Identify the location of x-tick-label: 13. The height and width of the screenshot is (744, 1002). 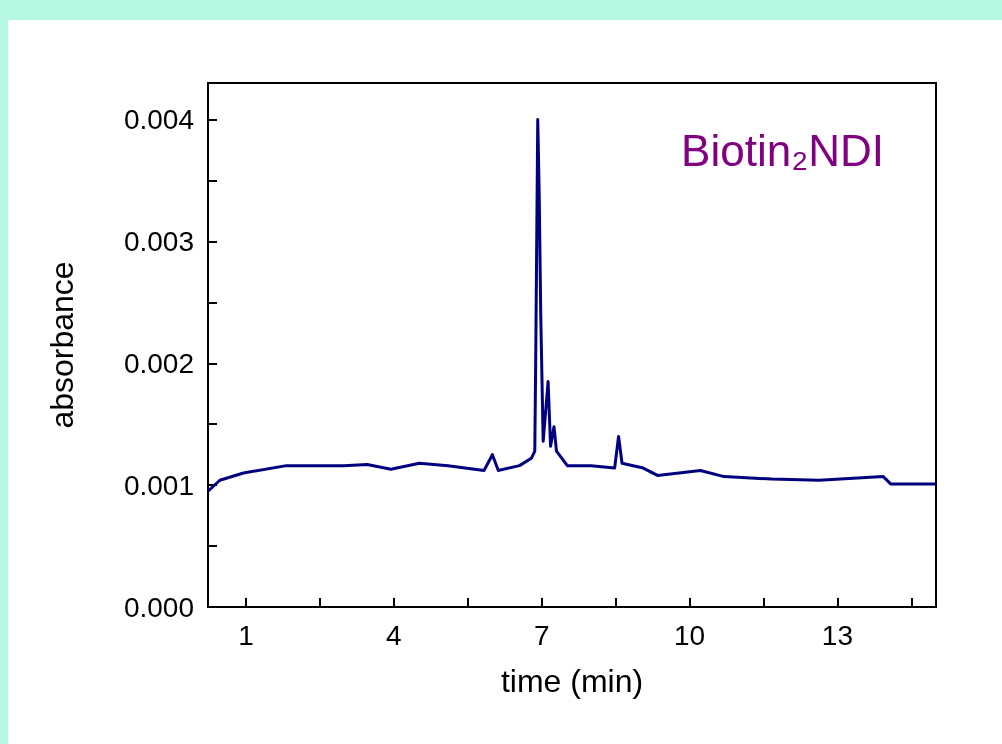
(837, 635).